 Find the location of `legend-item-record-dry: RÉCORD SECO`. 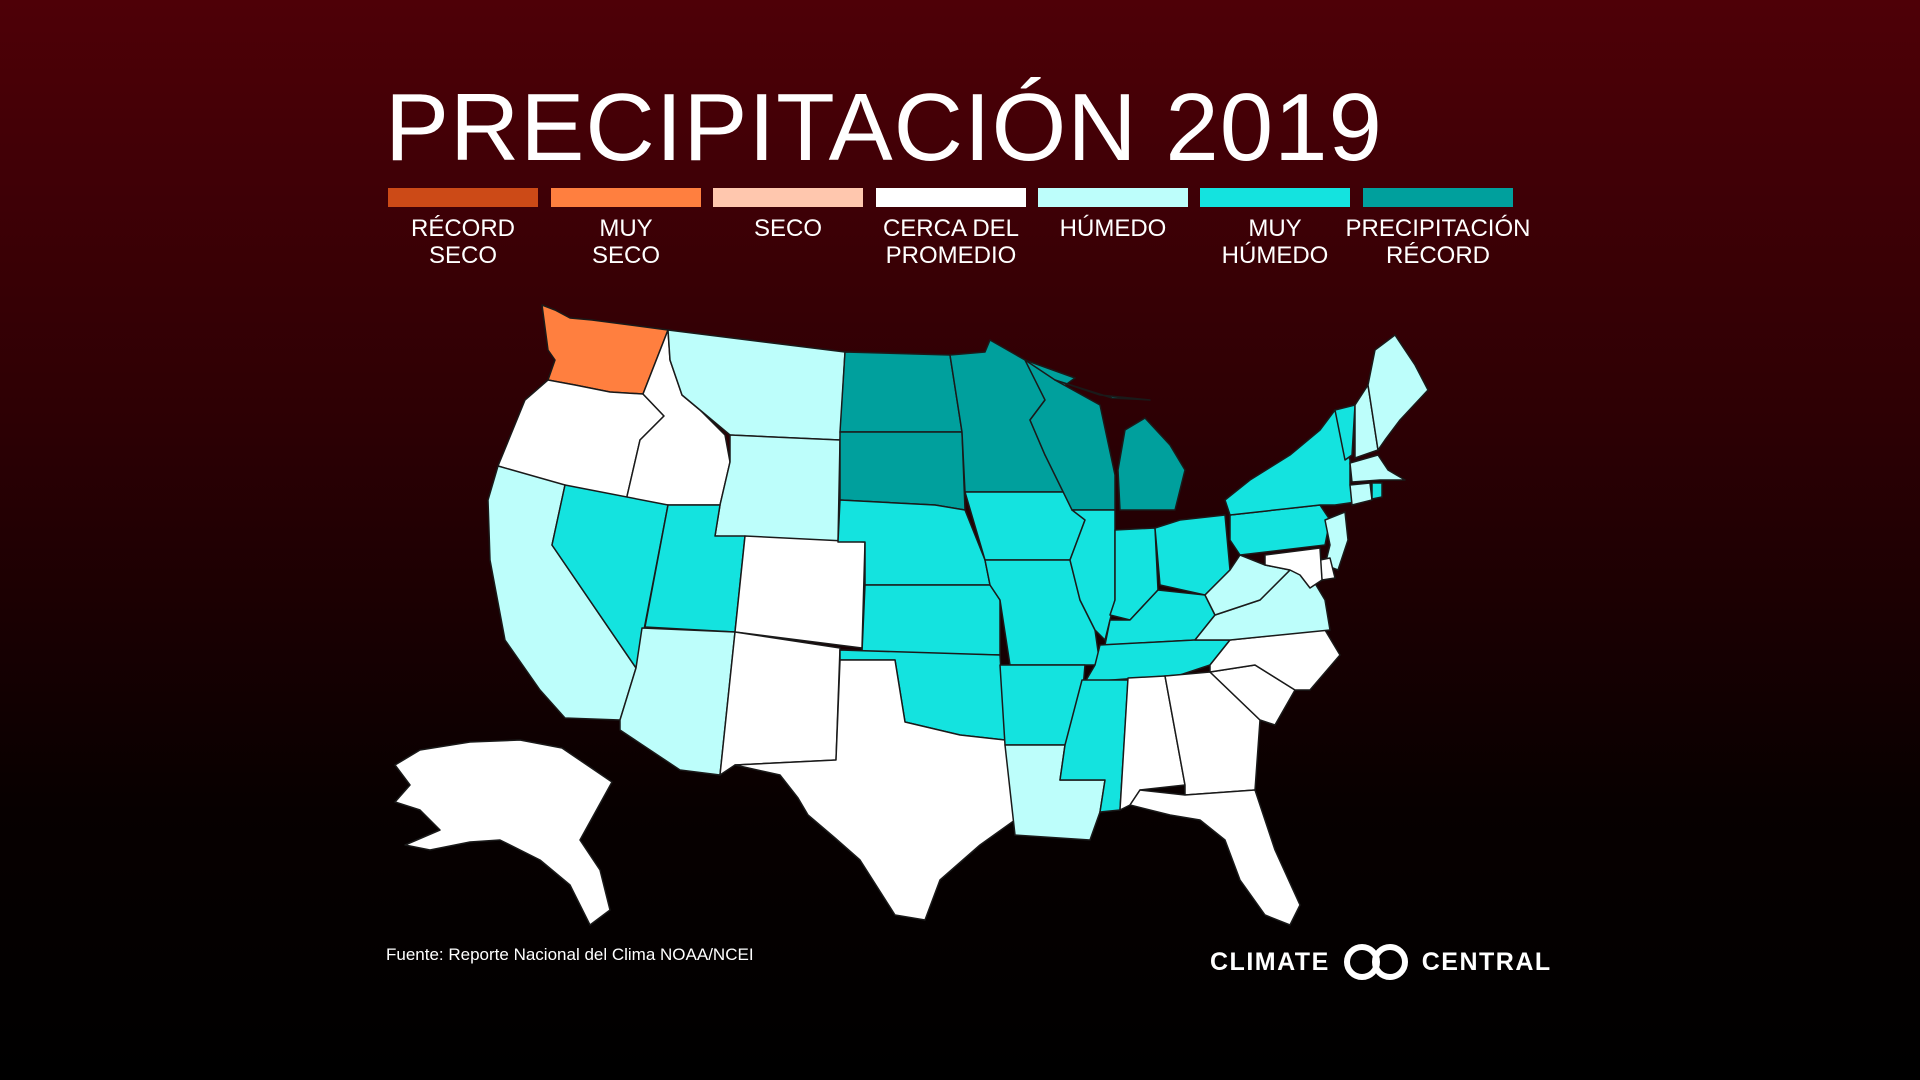

legend-item-record-dry: RÉCORD SECO is located at coordinates (463, 228).